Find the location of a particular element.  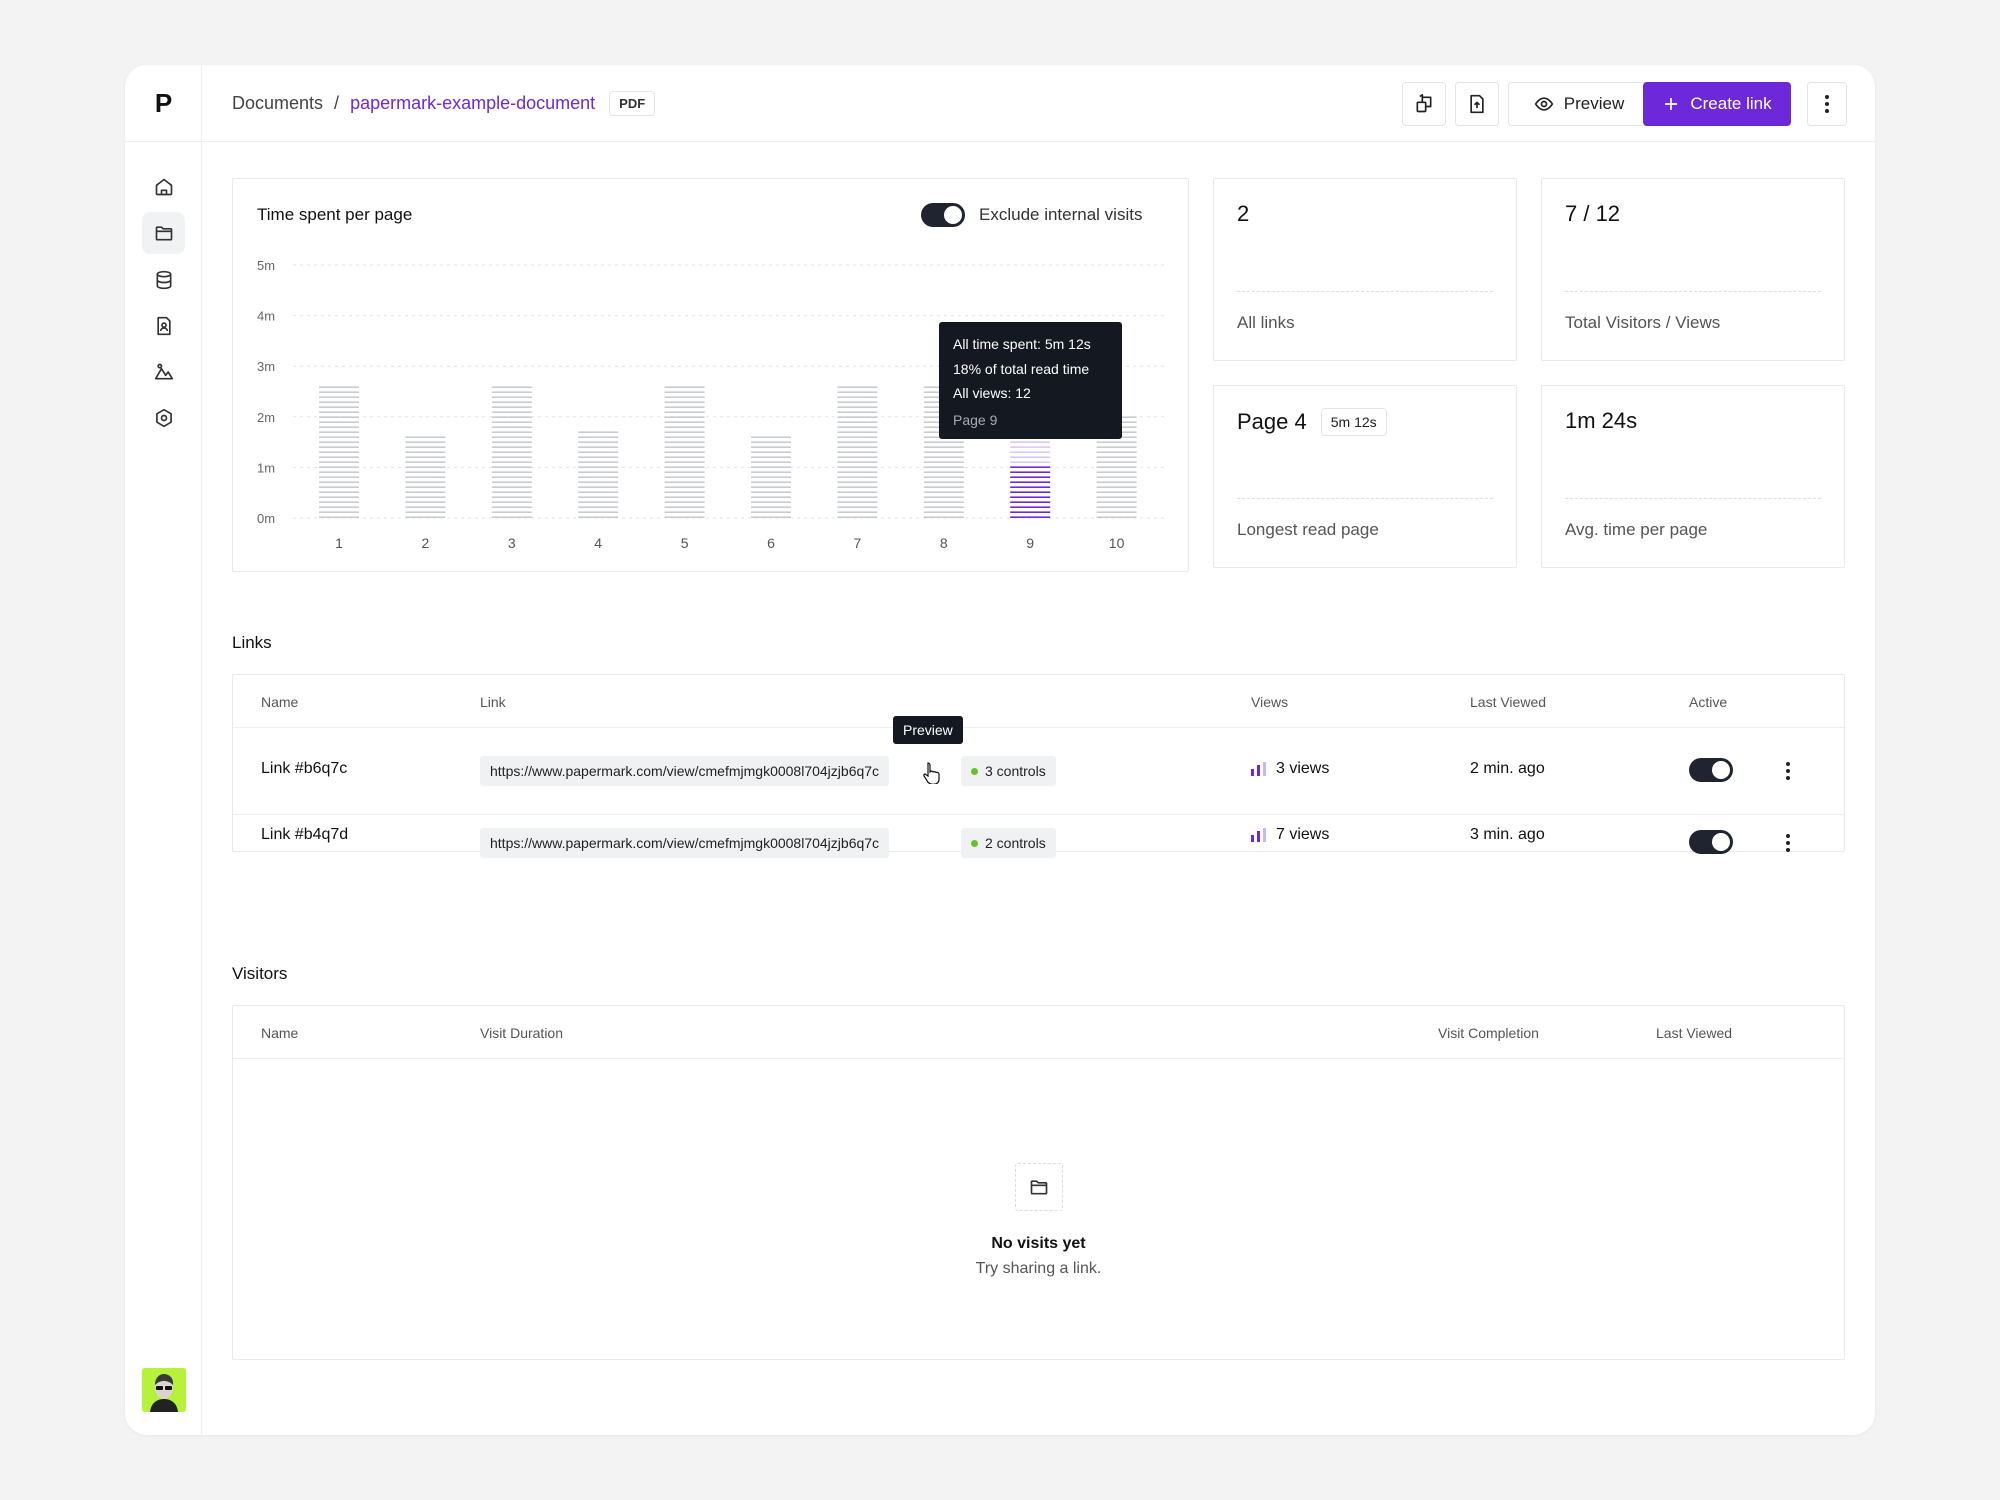

settings-icon is located at coordinates (163, 418).